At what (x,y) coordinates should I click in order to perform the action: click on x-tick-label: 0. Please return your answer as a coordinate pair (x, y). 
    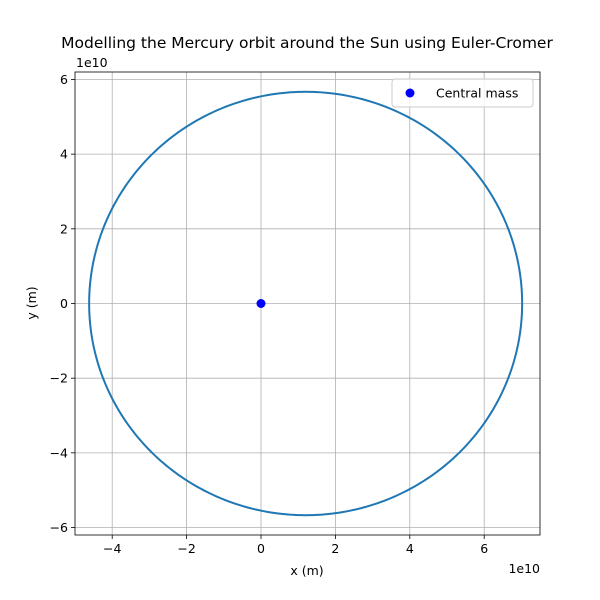
    Looking at the image, I should click on (261, 548).